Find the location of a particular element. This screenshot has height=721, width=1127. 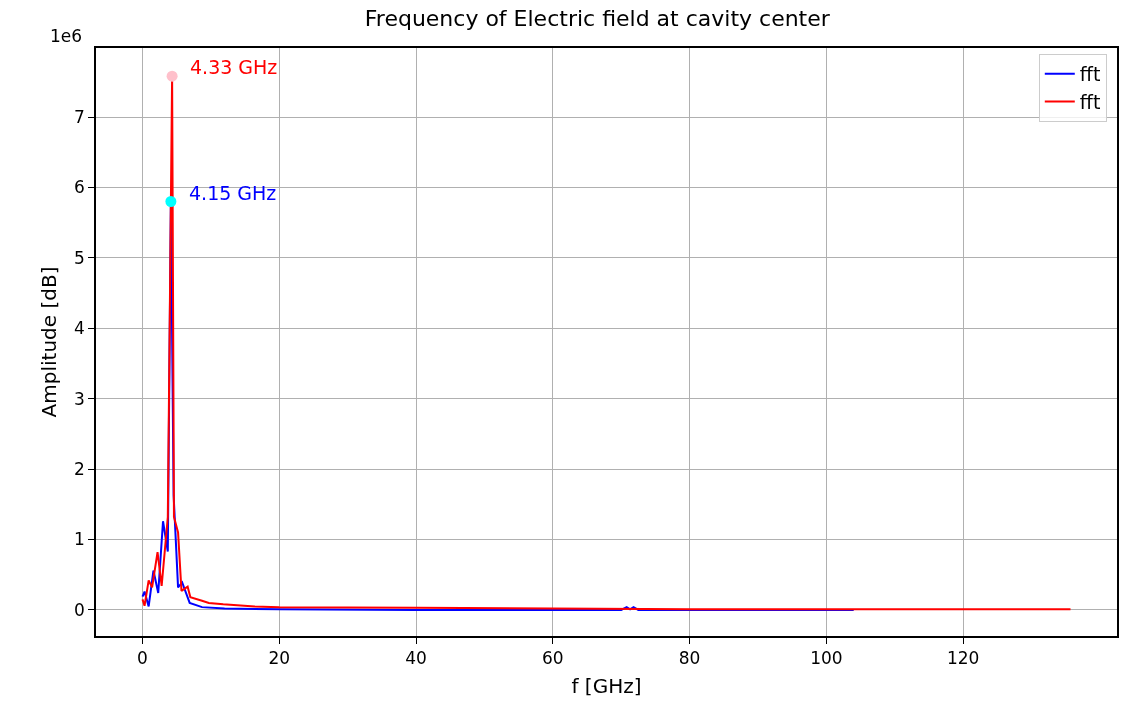

y-tick-label: 0 is located at coordinates (79, 609).